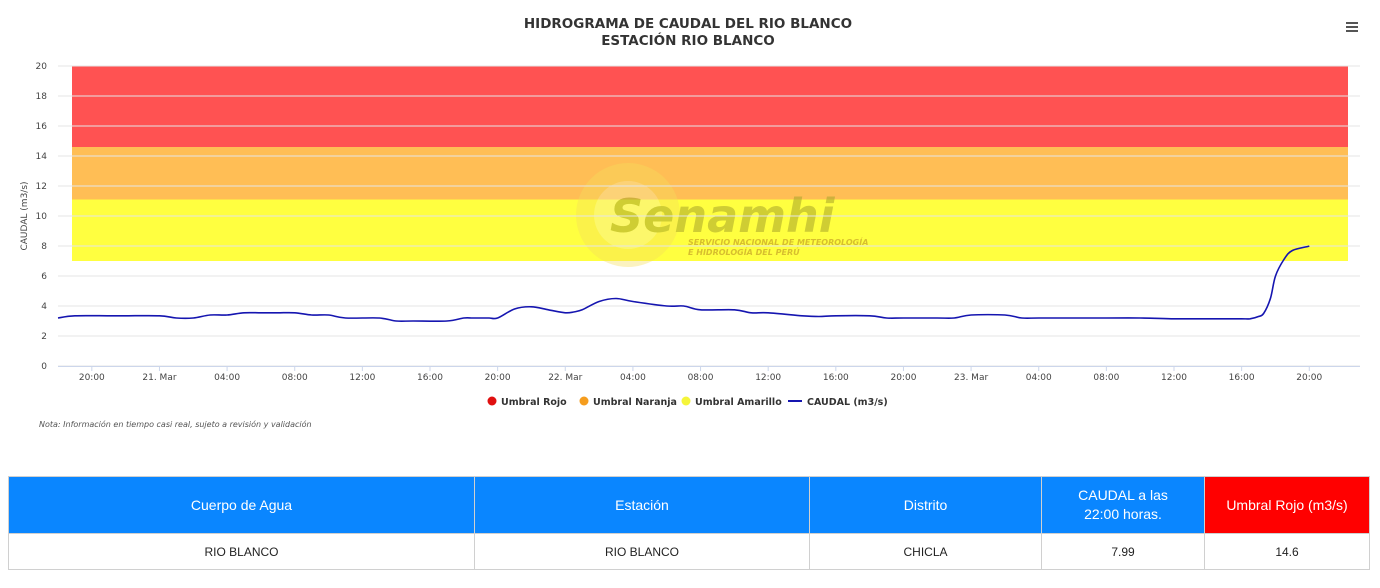 This screenshot has height=588, width=1380. I want to click on legend-label: CAUDAL (m3/s), so click(847, 402).